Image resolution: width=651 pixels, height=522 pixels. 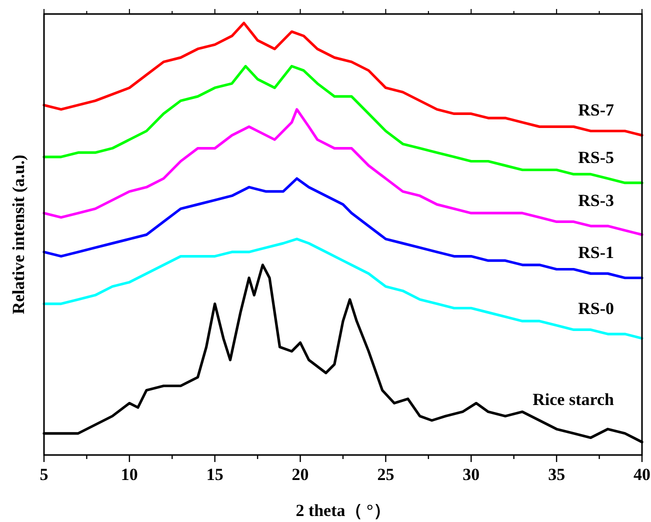 I want to click on series-label: RS-7, so click(x=596, y=110).